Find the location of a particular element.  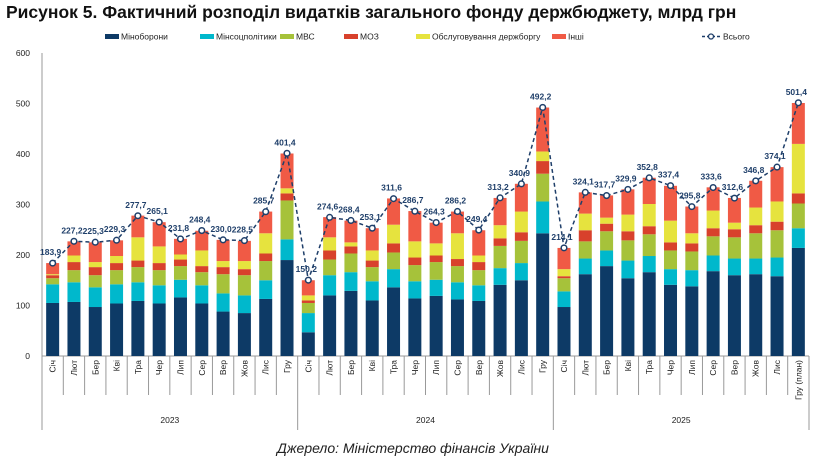

y-tick-label: 300 is located at coordinates (23, 205).